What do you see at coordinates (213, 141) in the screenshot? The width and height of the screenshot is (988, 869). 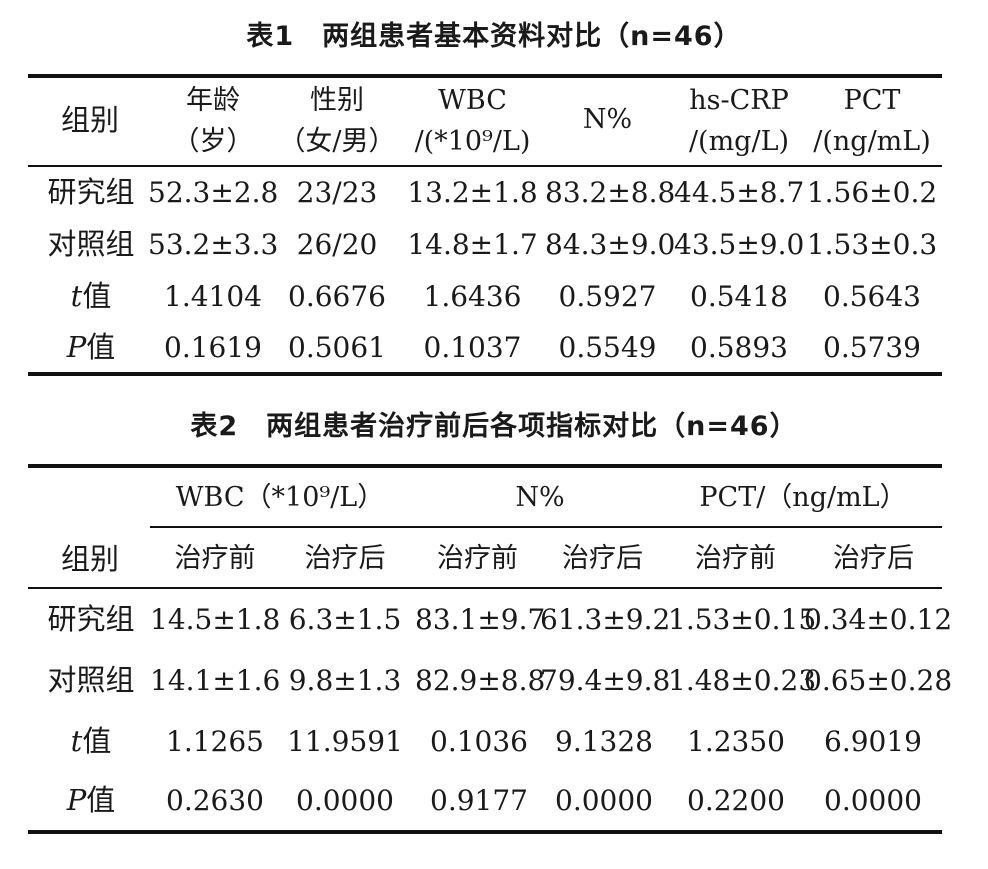 I see `table1-header-age-line2: （岁）` at bounding box center [213, 141].